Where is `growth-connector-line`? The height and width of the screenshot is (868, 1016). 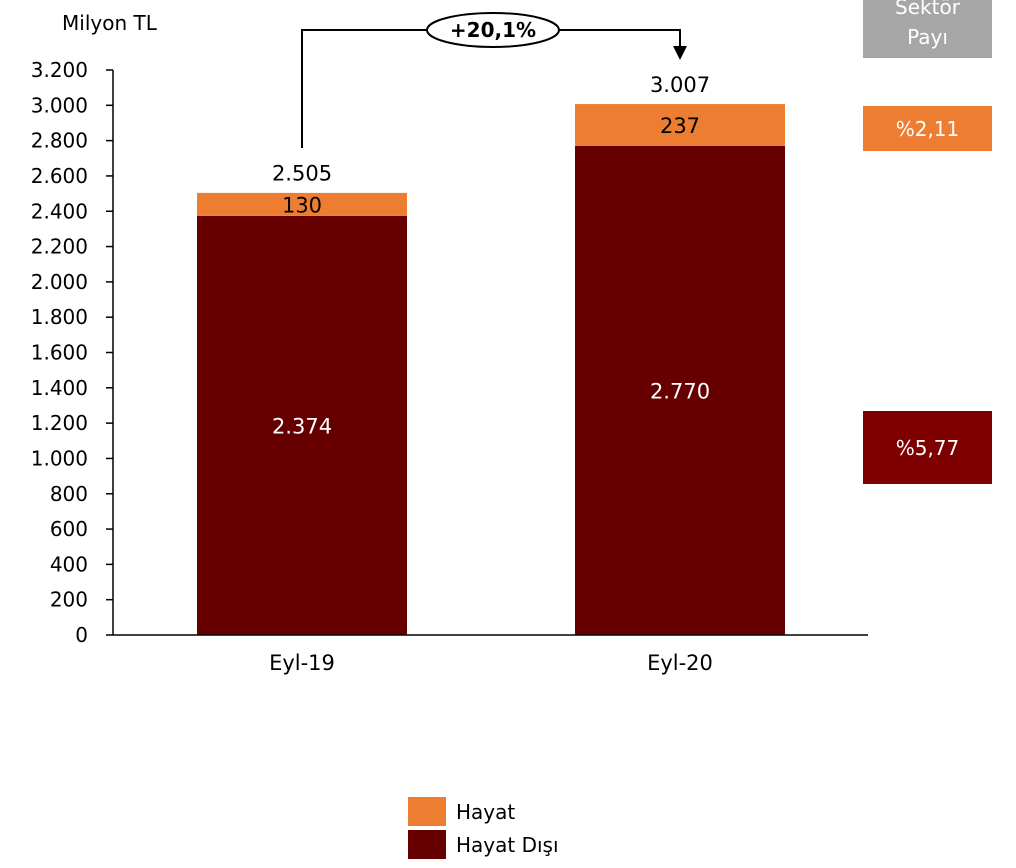
growth-connector-line is located at coordinates (491, 88).